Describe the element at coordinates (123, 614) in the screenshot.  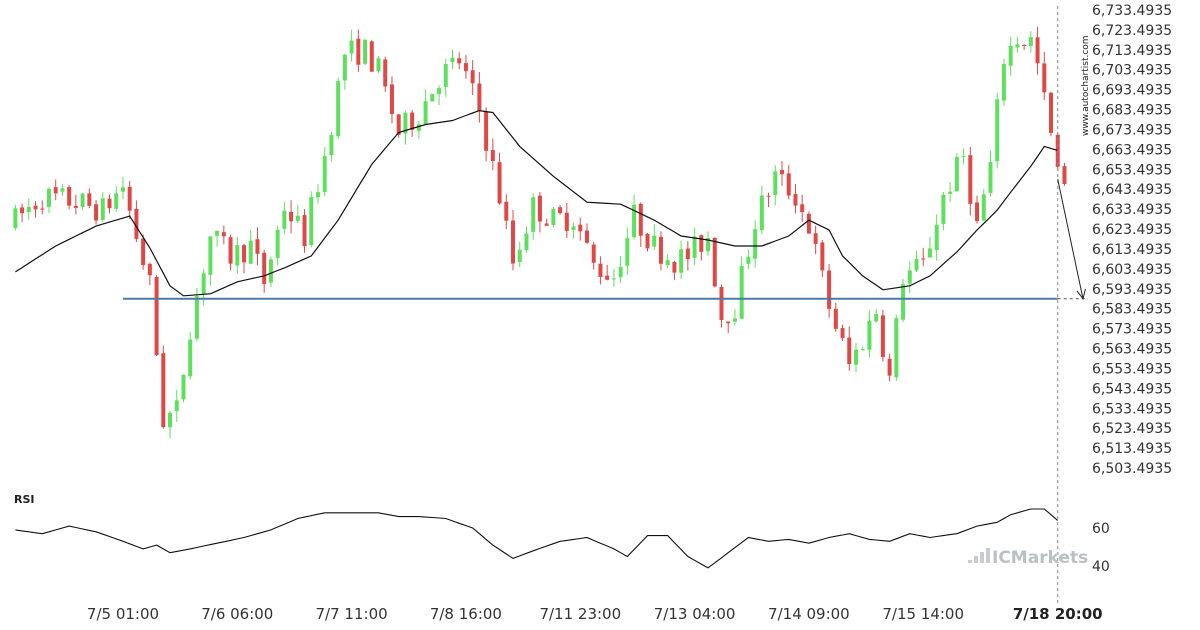
I see `x-tick-label: 7/5 01:00` at that location.